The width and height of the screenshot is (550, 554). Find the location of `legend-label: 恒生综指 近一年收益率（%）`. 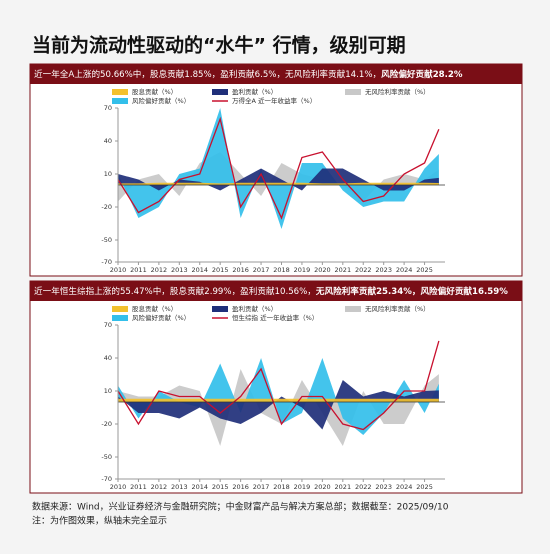

legend-label: 恒生综指 近一年收益率（%） is located at coordinates (275, 317).